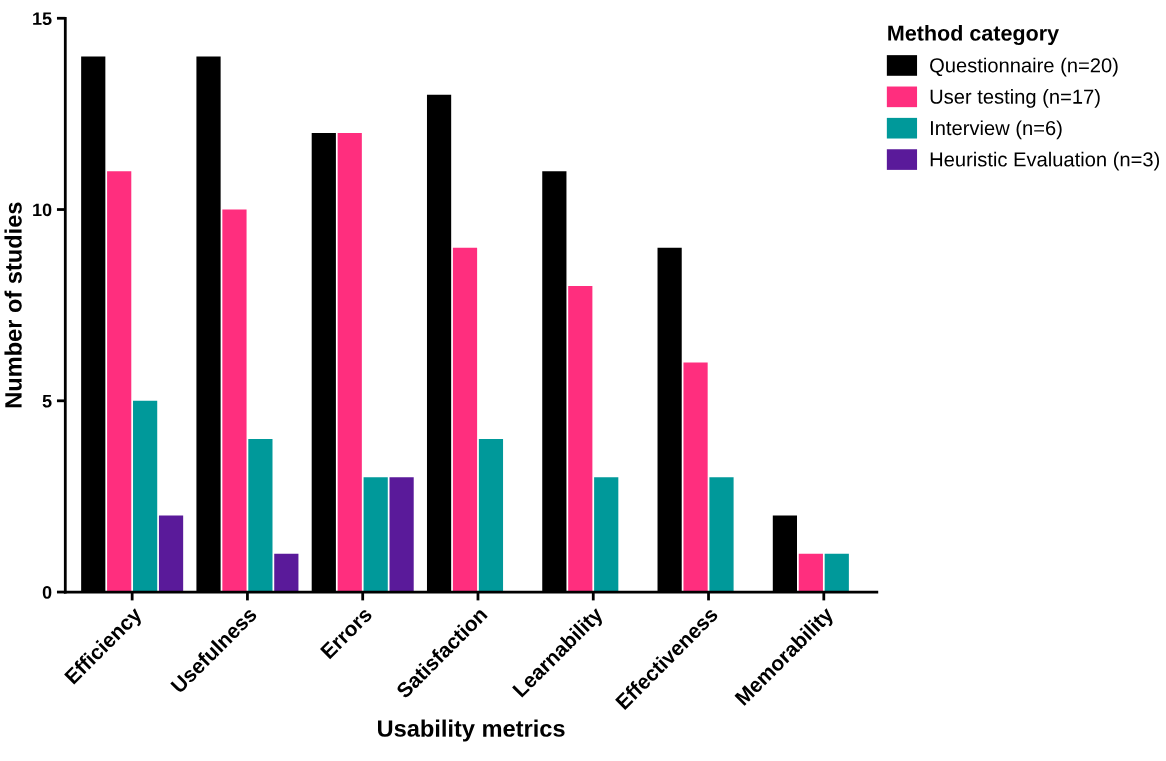 The width and height of the screenshot is (1166, 761). What do you see at coordinates (42, 210) in the screenshot?
I see `y-tick-label: 10` at bounding box center [42, 210].